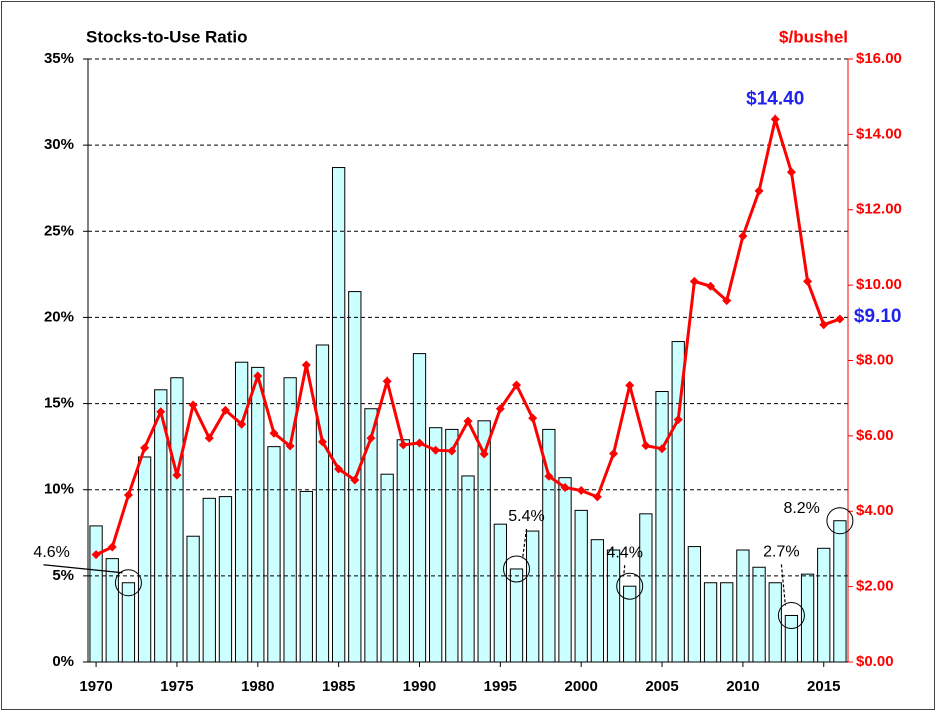 The width and height of the screenshot is (936, 711). I want to click on price-label: $14.40, so click(775, 98).